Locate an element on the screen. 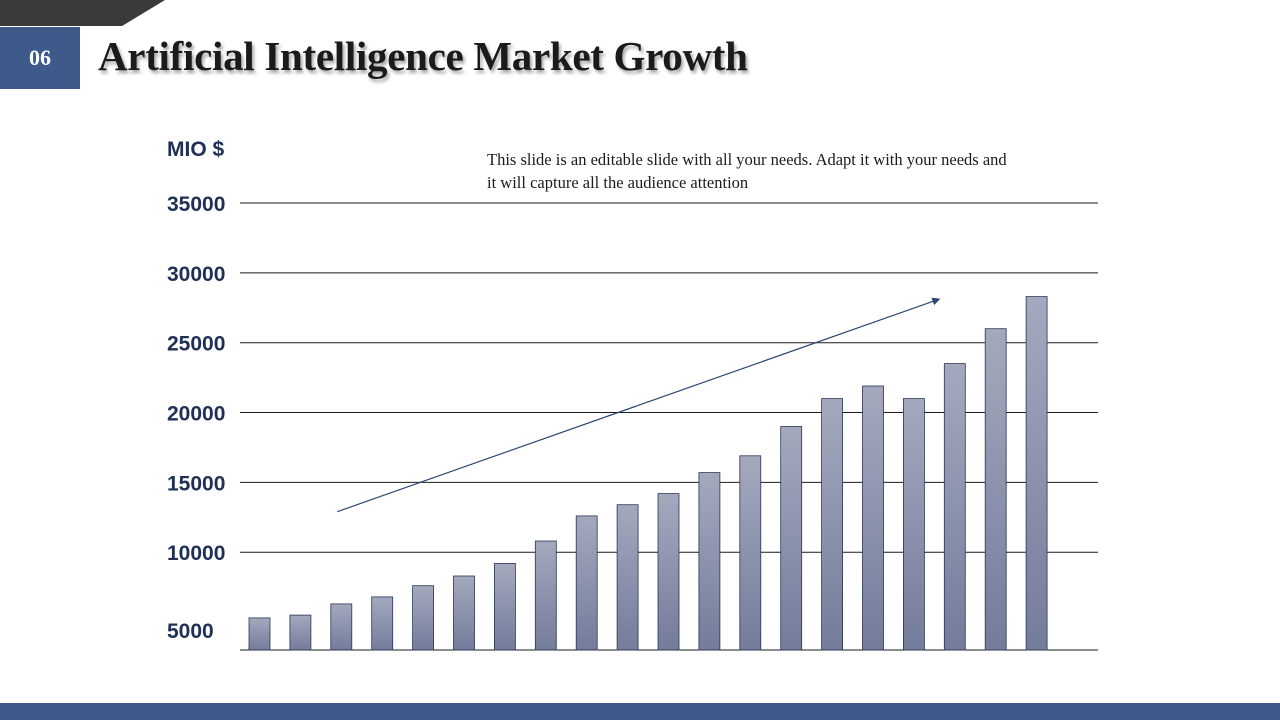 The height and width of the screenshot is (720, 1280). trend-arrow is located at coordinates (639, 405).